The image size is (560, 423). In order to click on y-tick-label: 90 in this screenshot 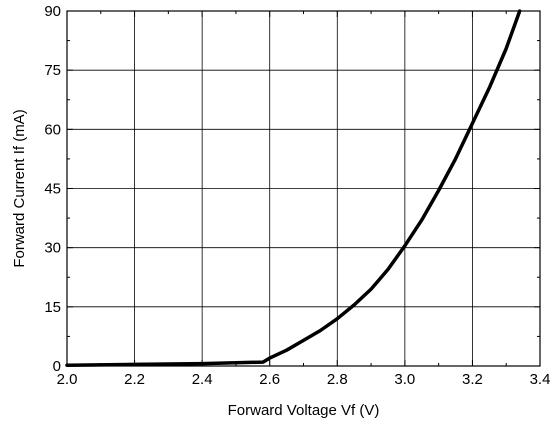, I will do `click(52, 11)`.